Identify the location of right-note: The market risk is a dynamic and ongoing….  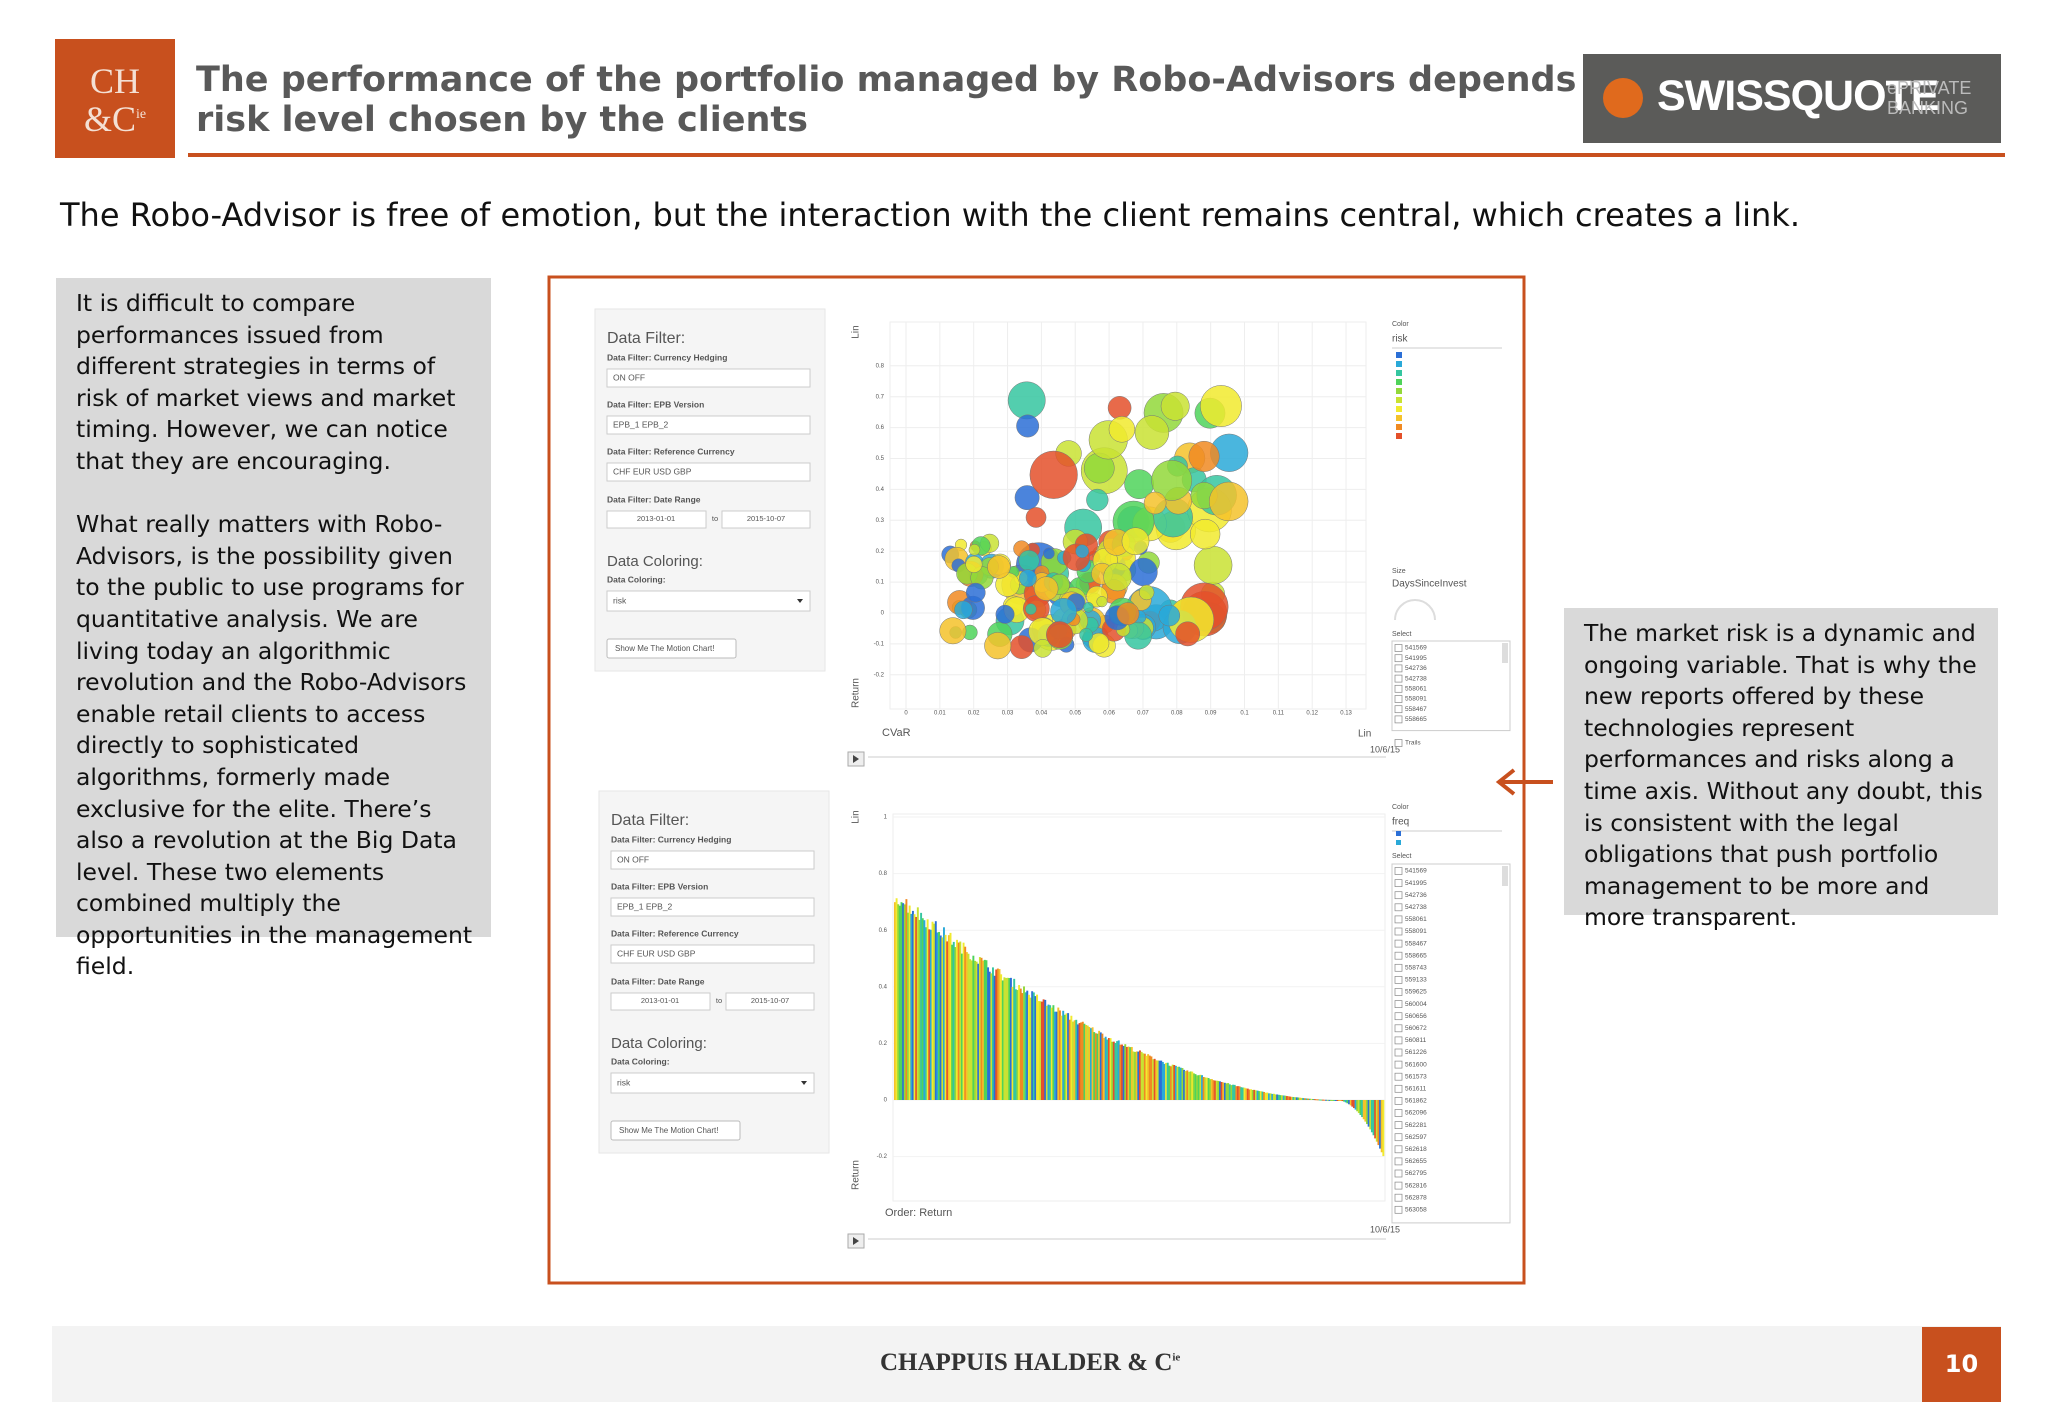
(1781, 769).